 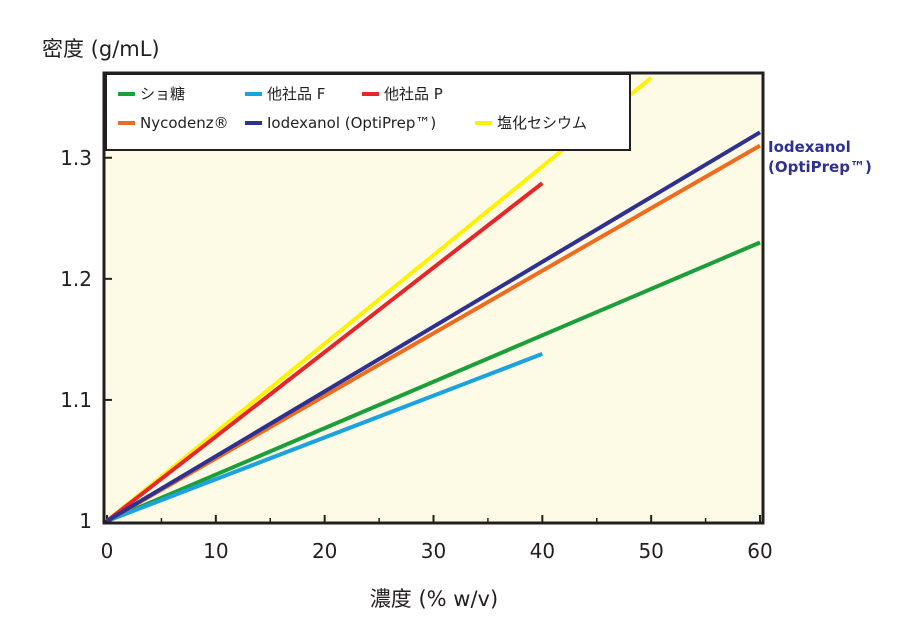 I want to click on y-tick-label: 1.3, so click(x=76, y=158).